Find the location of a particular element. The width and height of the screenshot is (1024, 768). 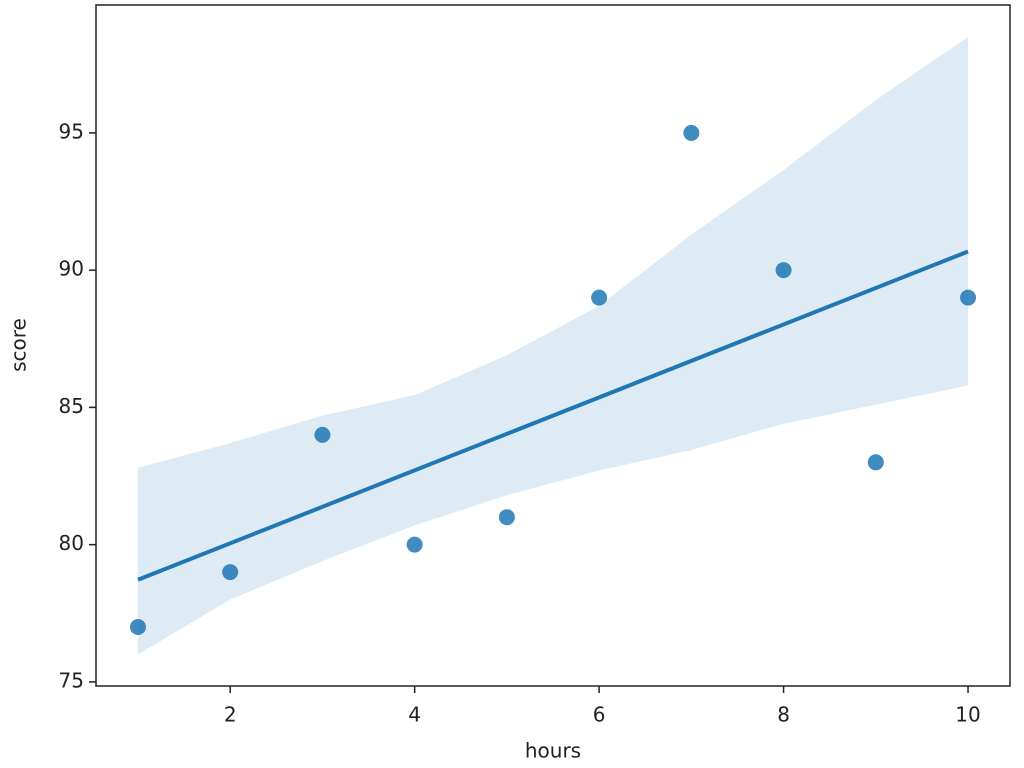

x-tick-label: 2 is located at coordinates (230, 715).